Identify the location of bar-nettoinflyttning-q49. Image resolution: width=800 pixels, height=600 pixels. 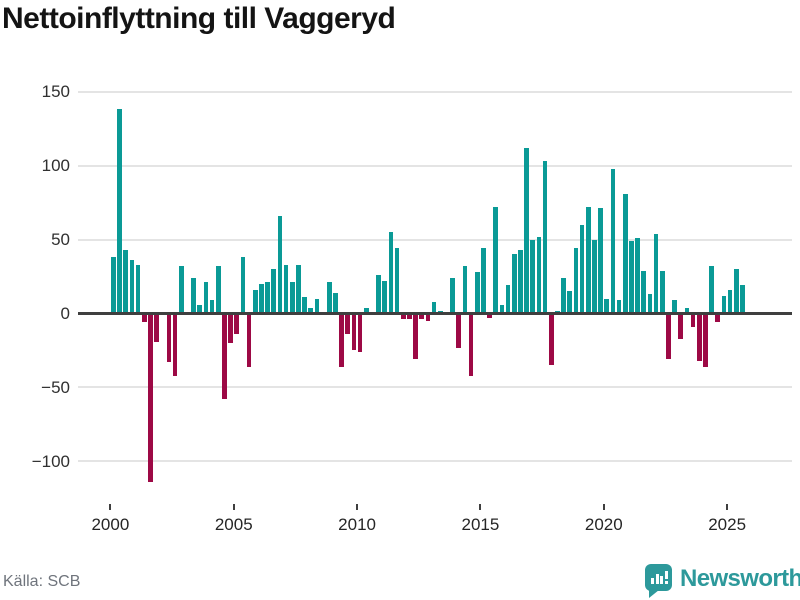
(409, 316).